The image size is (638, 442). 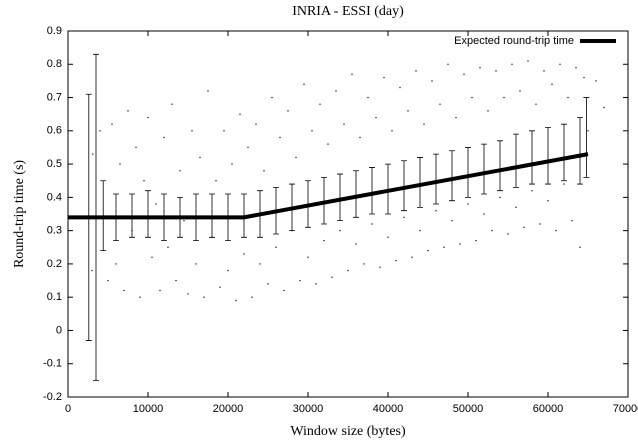 I want to click on x-tick-label: 50000, so click(x=468, y=409).